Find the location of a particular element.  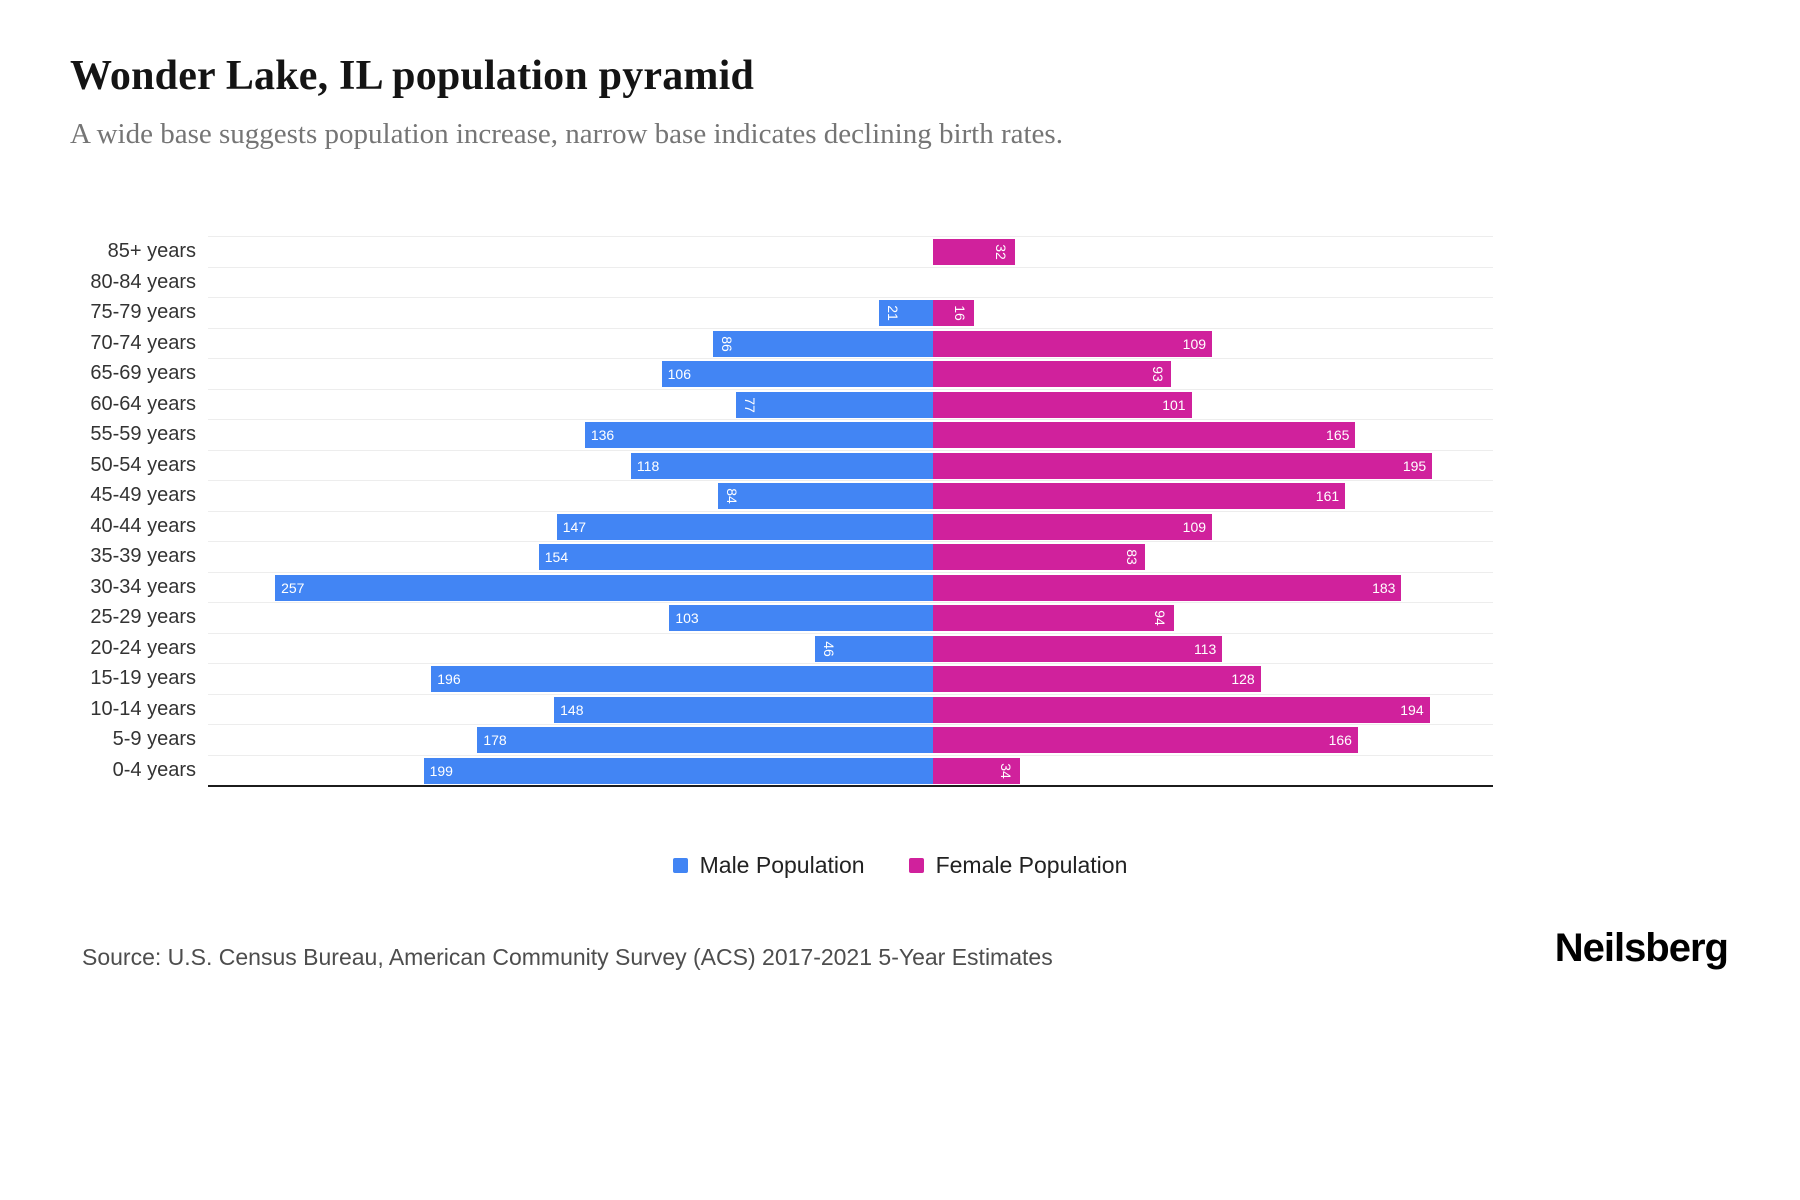

bar-value-label: 46 is located at coordinates (829, 648).